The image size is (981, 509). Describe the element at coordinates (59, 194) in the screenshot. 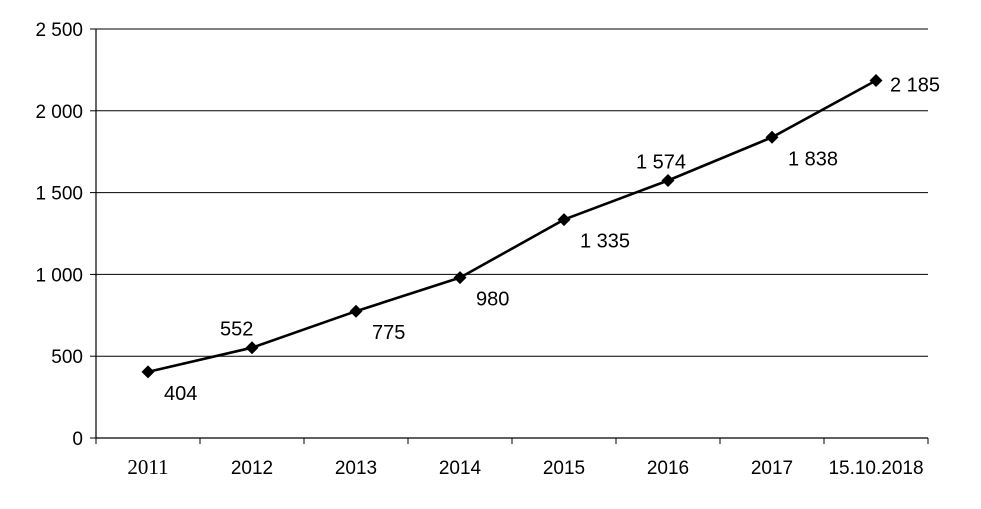

I see `y-tick-label: 1 500` at that location.